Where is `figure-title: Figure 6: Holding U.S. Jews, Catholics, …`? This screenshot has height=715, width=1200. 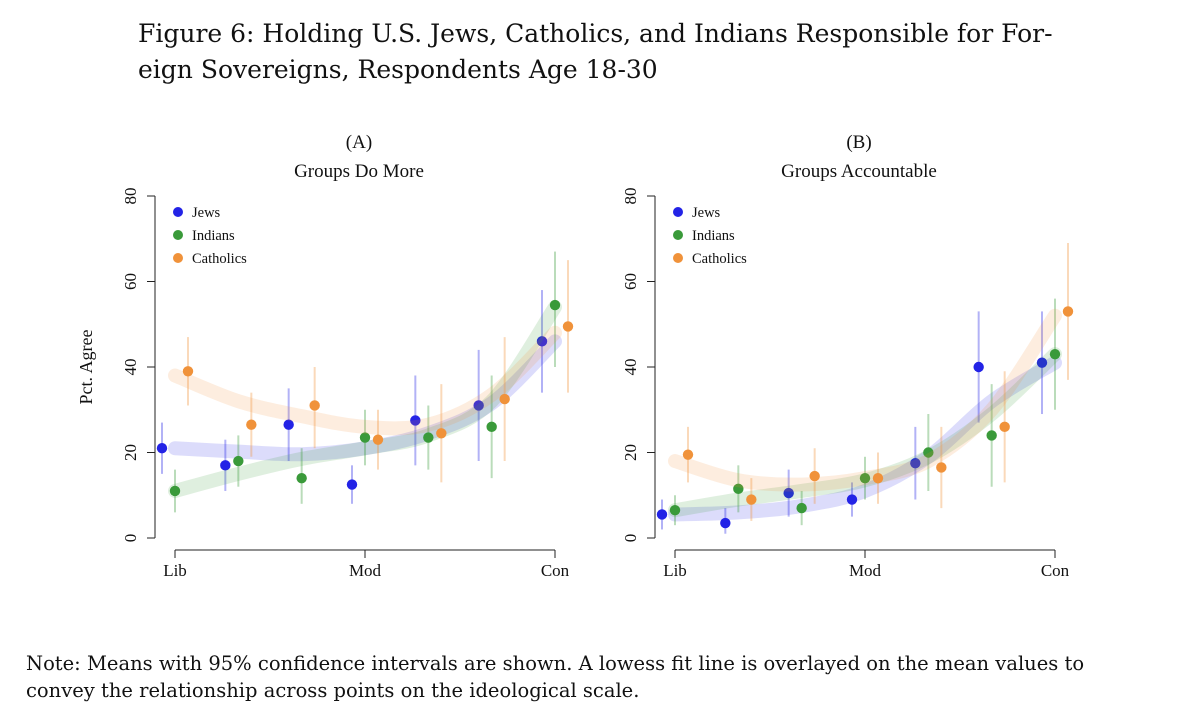
figure-title: Figure 6: Holding U.S. Jews, Catholics, … is located at coordinates (603, 52).